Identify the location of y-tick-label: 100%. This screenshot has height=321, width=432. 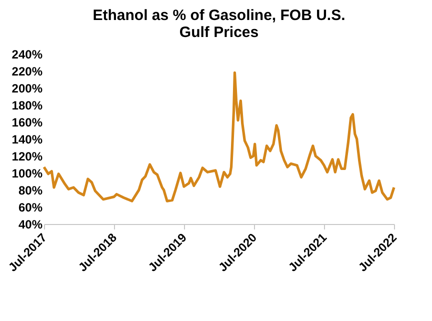
(27, 173).